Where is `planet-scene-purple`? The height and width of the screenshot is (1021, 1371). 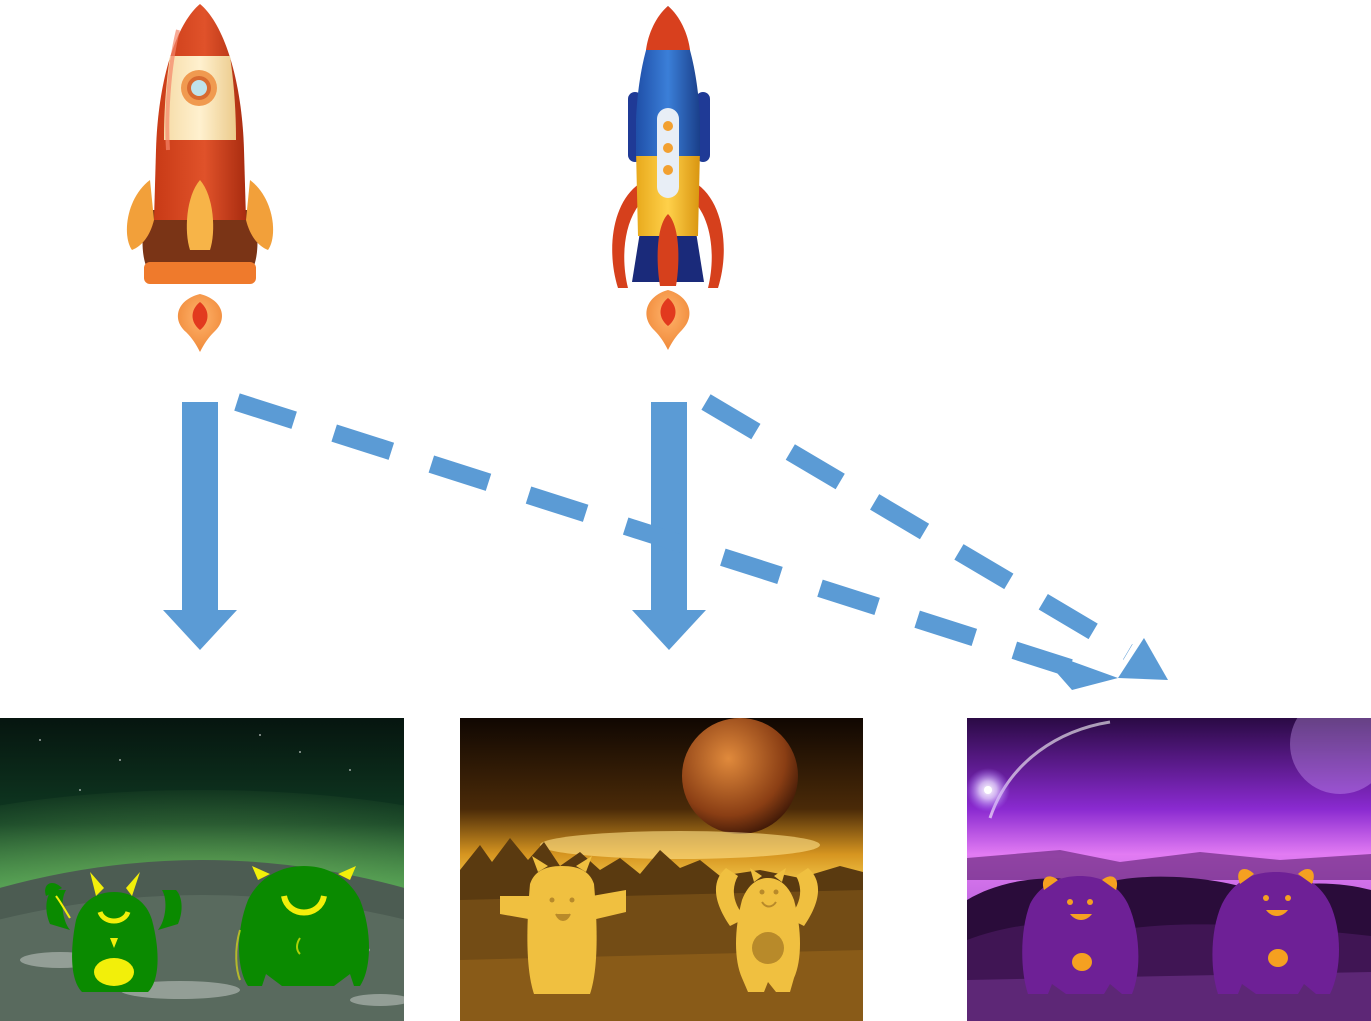
planet-scene-purple is located at coordinates (1169, 869).